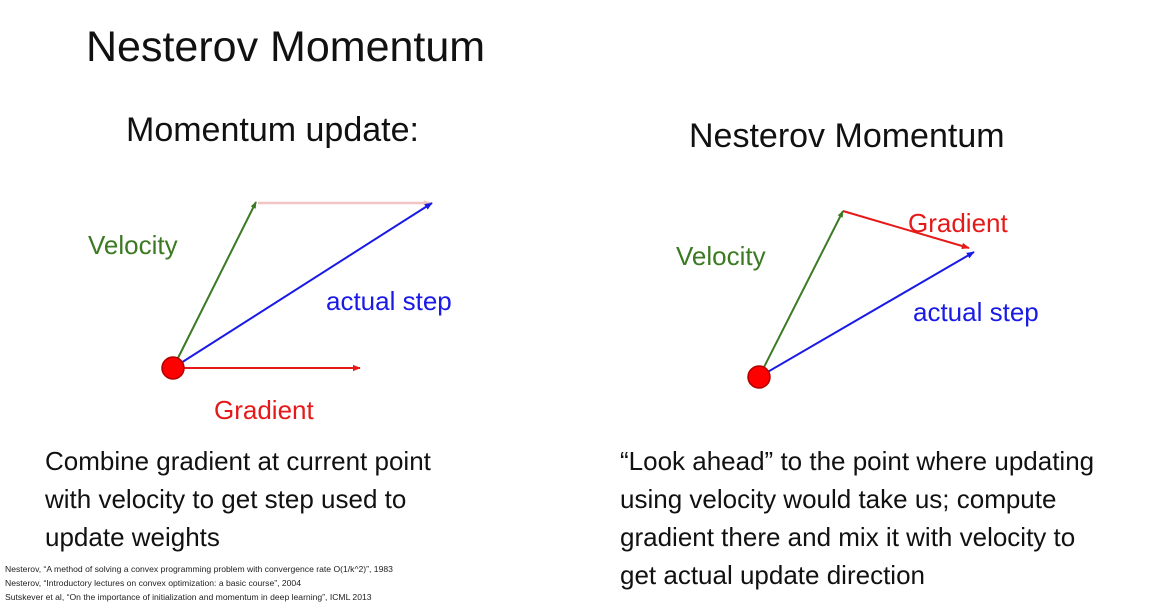 This screenshot has width=1175, height=605. What do you see at coordinates (226, 499) in the screenshot?
I see `description-line: with velocity to get step used to` at bounding box center [226, 499].